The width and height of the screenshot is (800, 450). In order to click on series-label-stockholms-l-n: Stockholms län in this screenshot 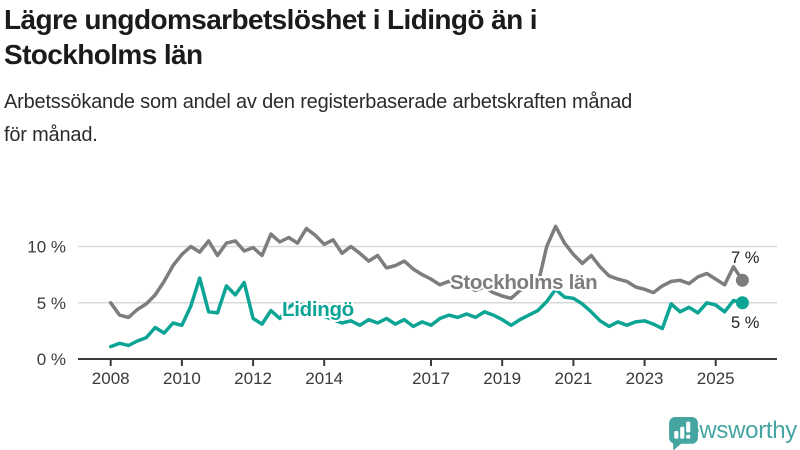, I will do `click(523, 282)`.